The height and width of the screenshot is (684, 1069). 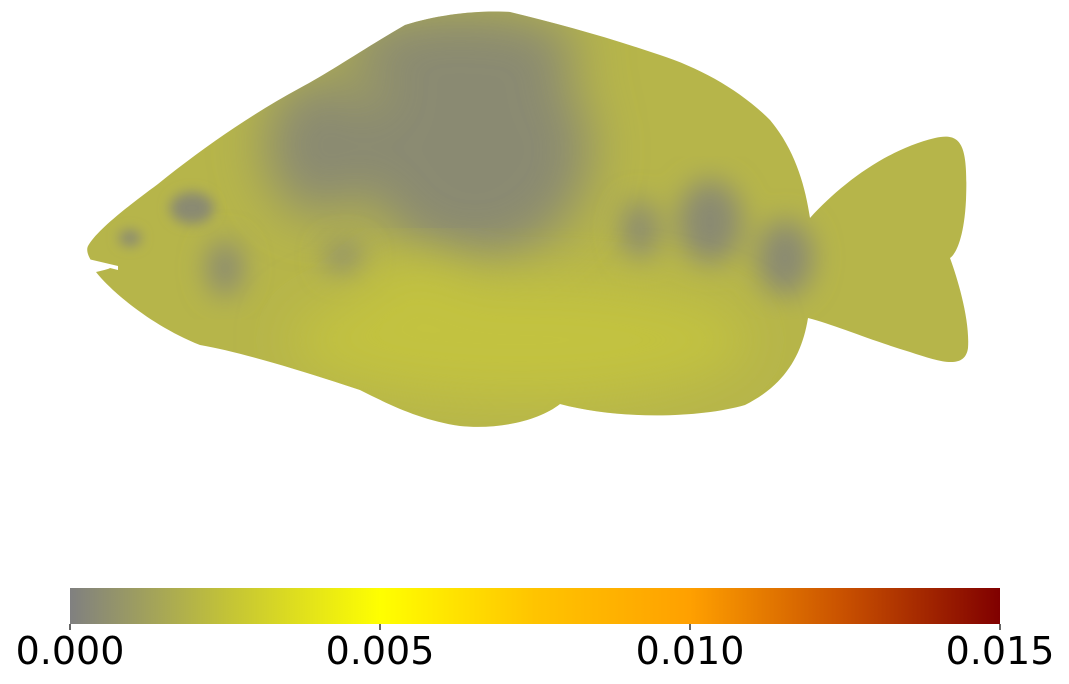 I want to click on colorbar-gradient, so click(x=535, y=606).